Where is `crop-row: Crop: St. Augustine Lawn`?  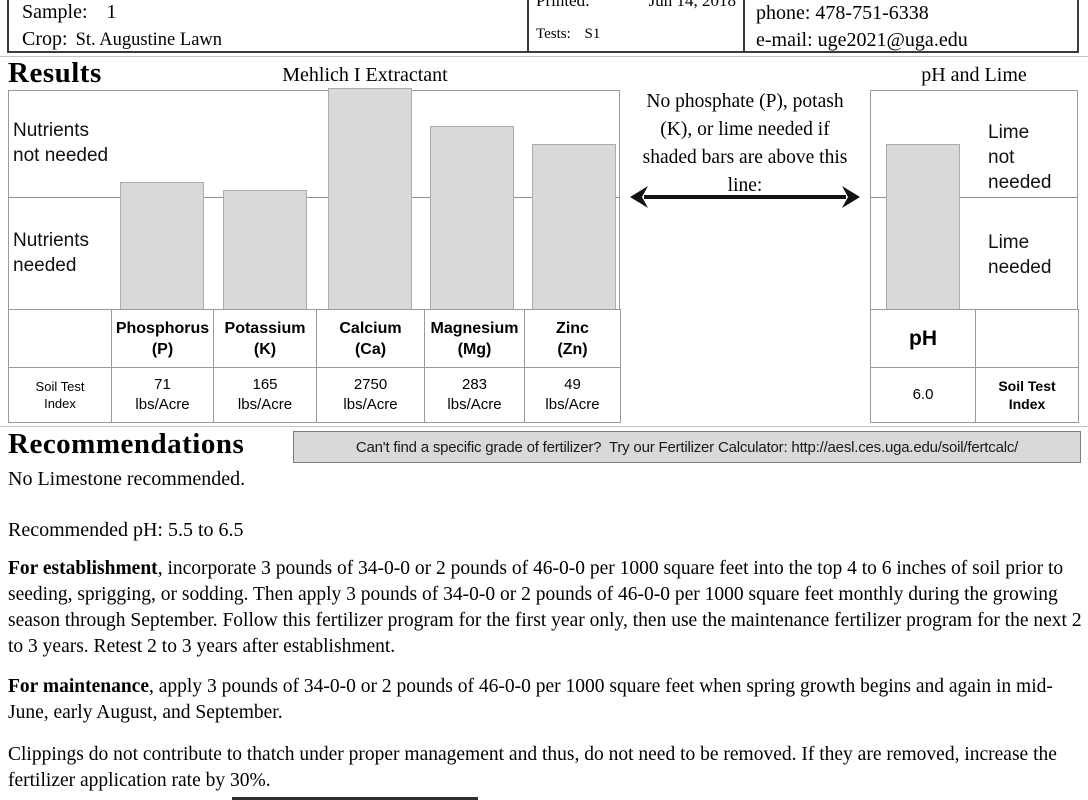 crop-row: Crop: St. Augustine Lawn is located at coordinates (122, 39).